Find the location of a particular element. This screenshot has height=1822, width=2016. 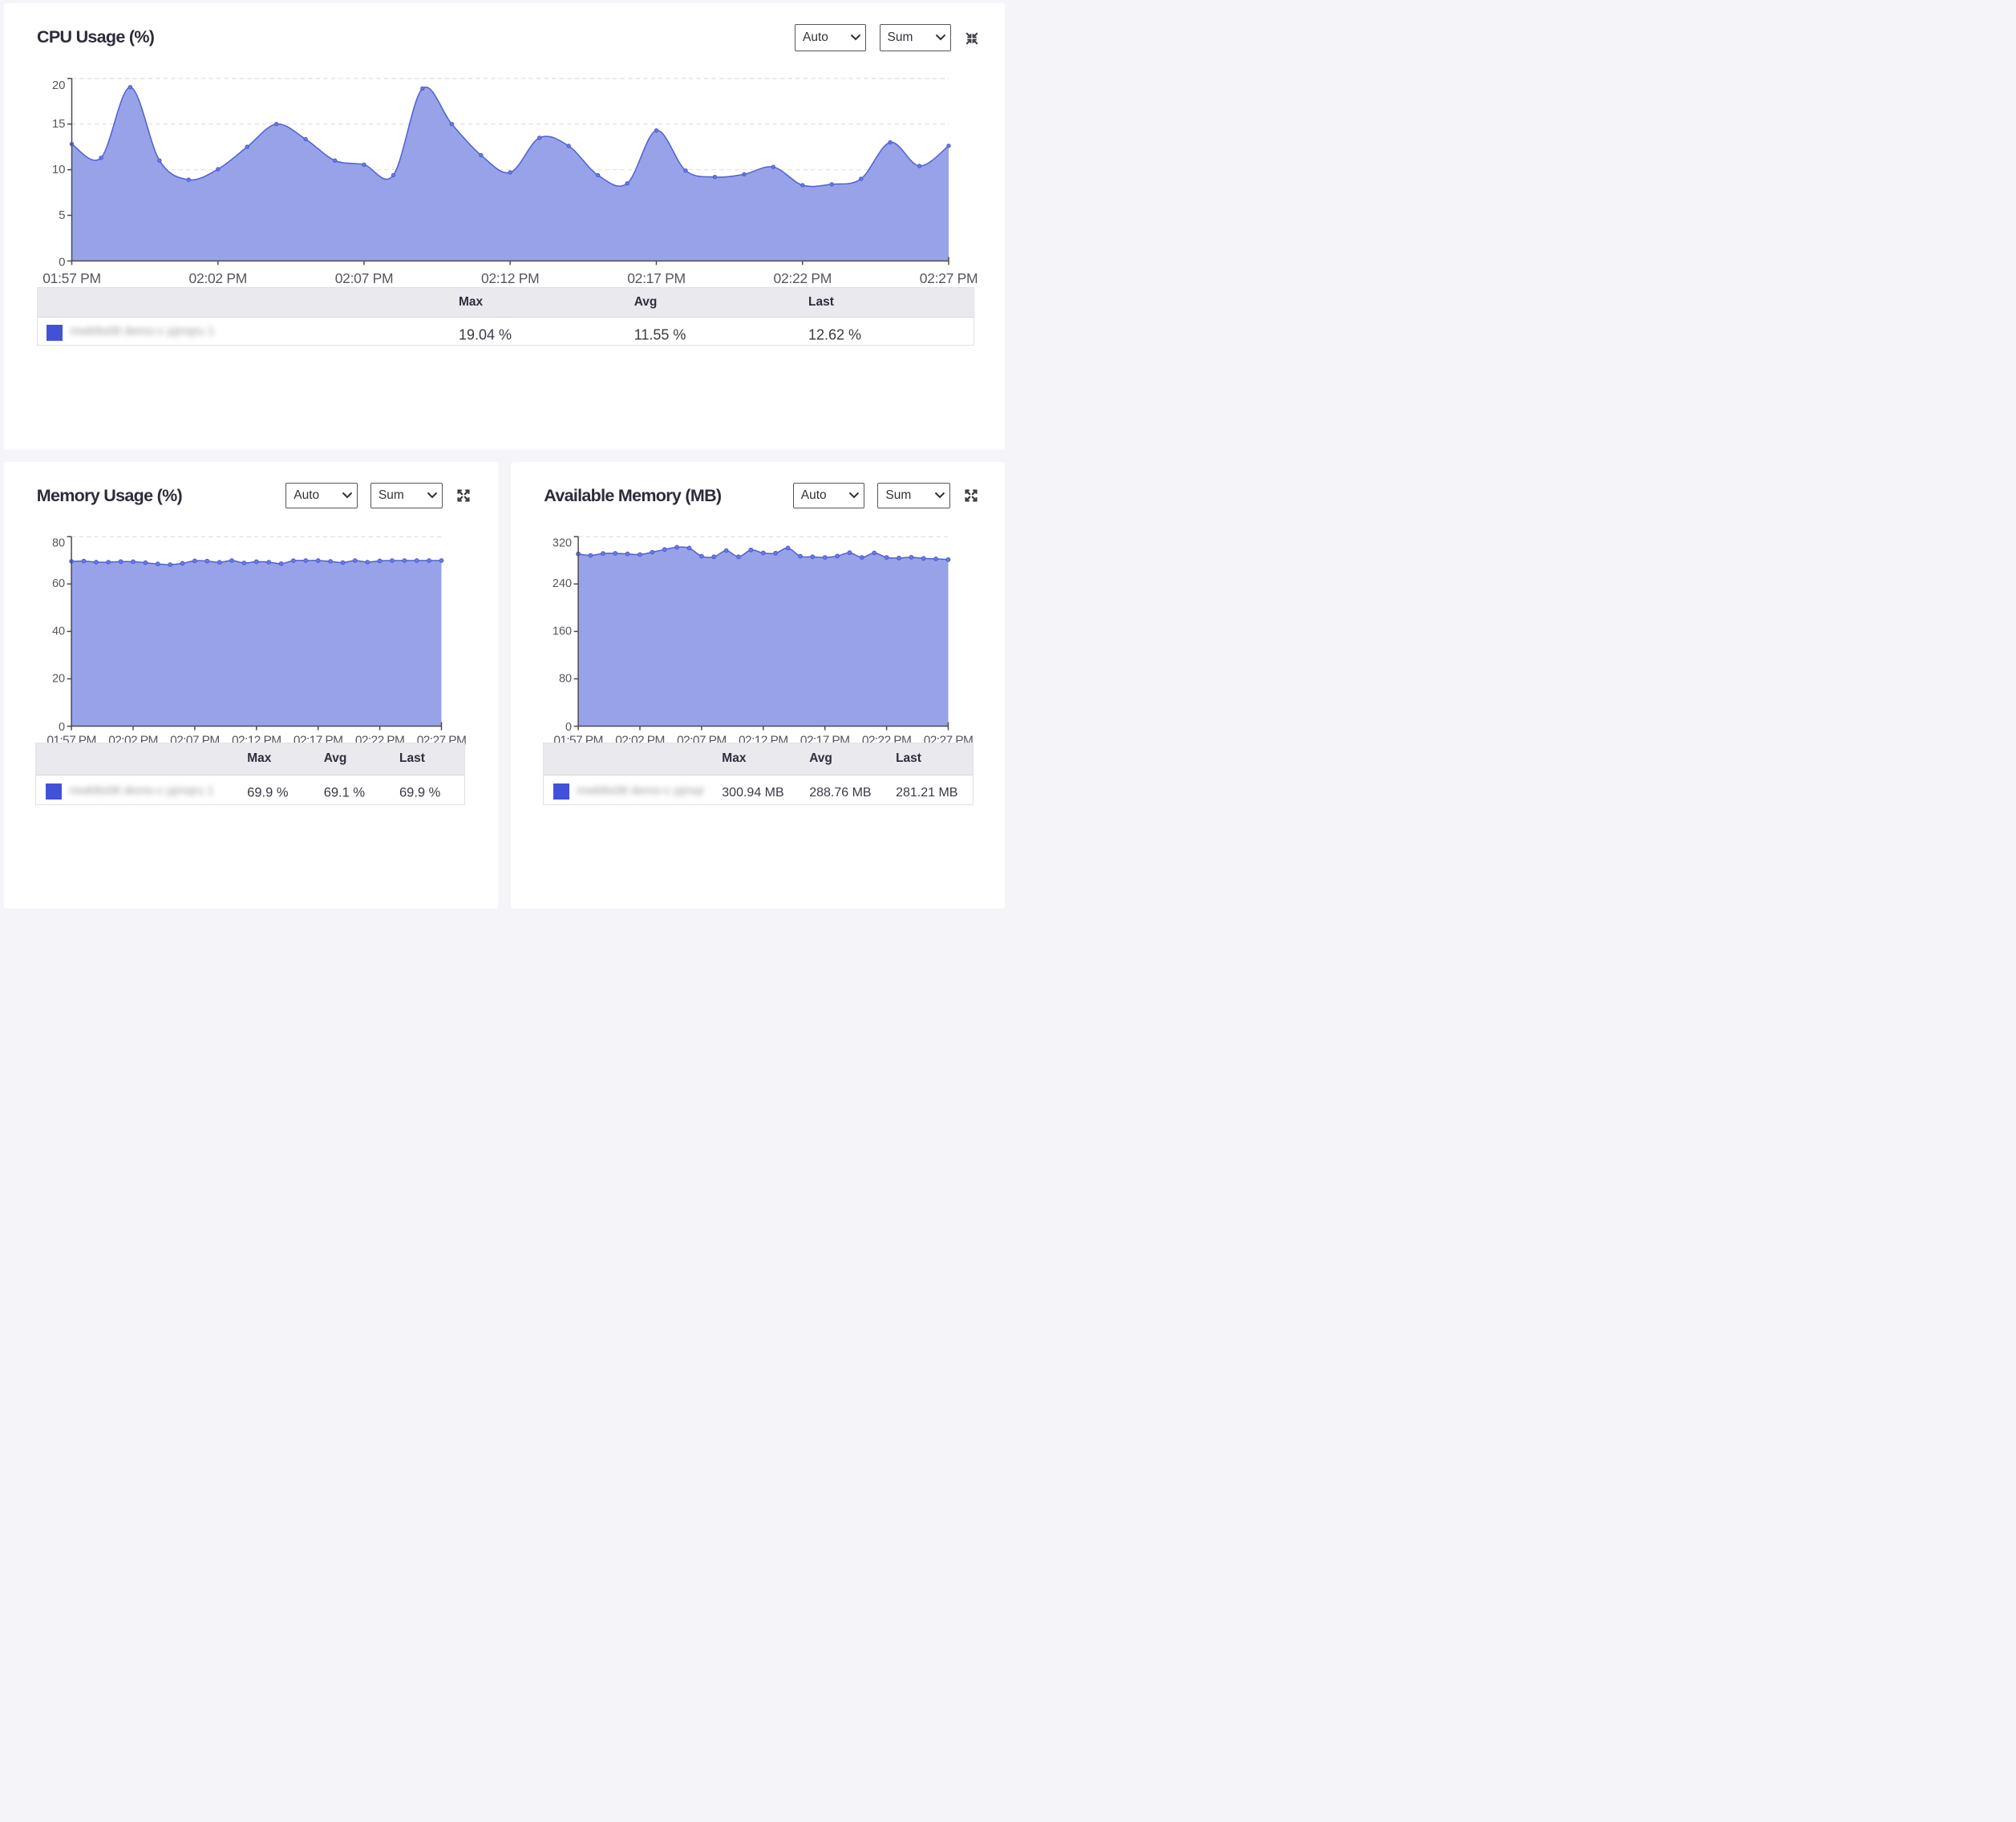

svg-text: 02:12 PM is located at coordinates (509, 278).